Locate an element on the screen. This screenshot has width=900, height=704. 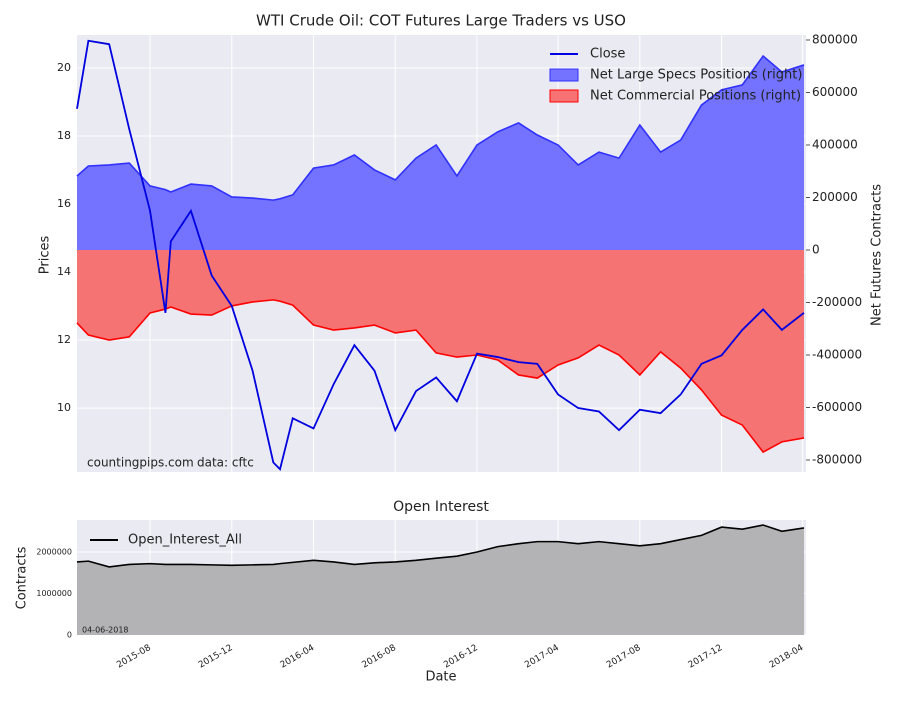
x-tick-label: 2018-04 is located at coordinates (787, 657).